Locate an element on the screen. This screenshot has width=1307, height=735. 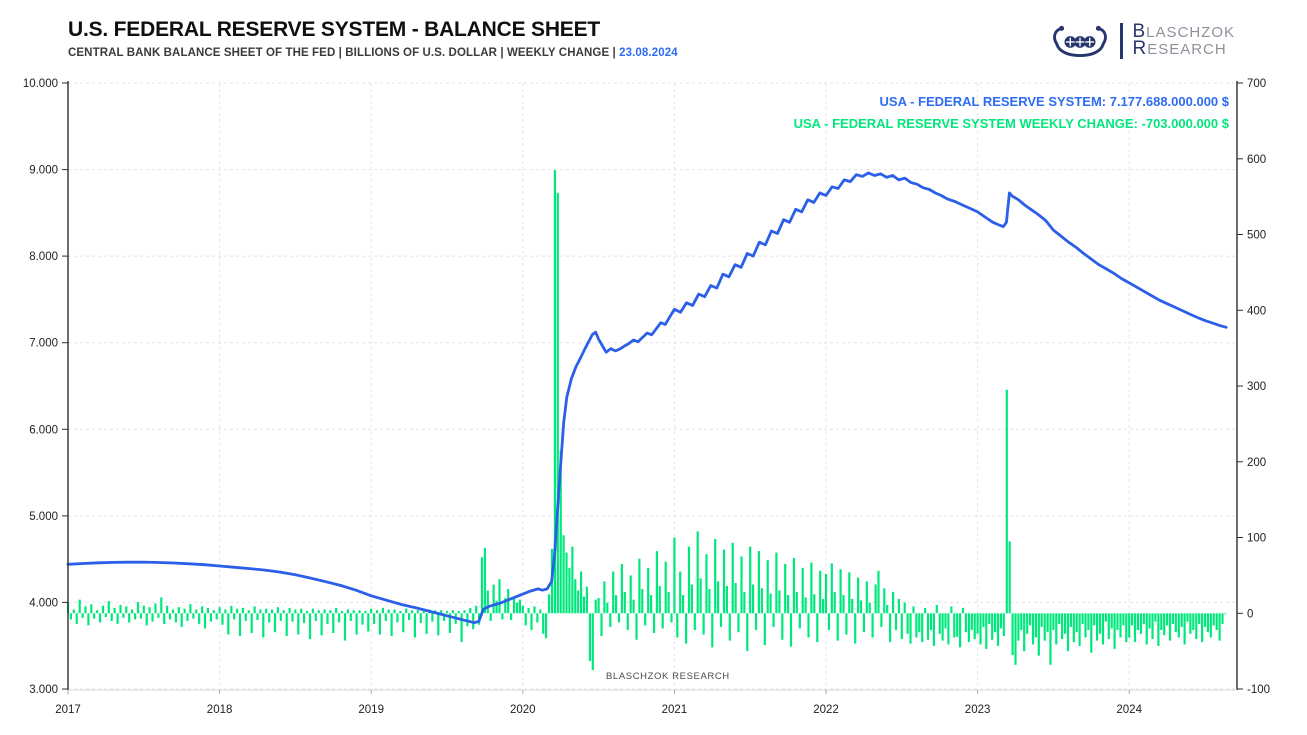
logo-divider is located at coordinates (1122, 41).